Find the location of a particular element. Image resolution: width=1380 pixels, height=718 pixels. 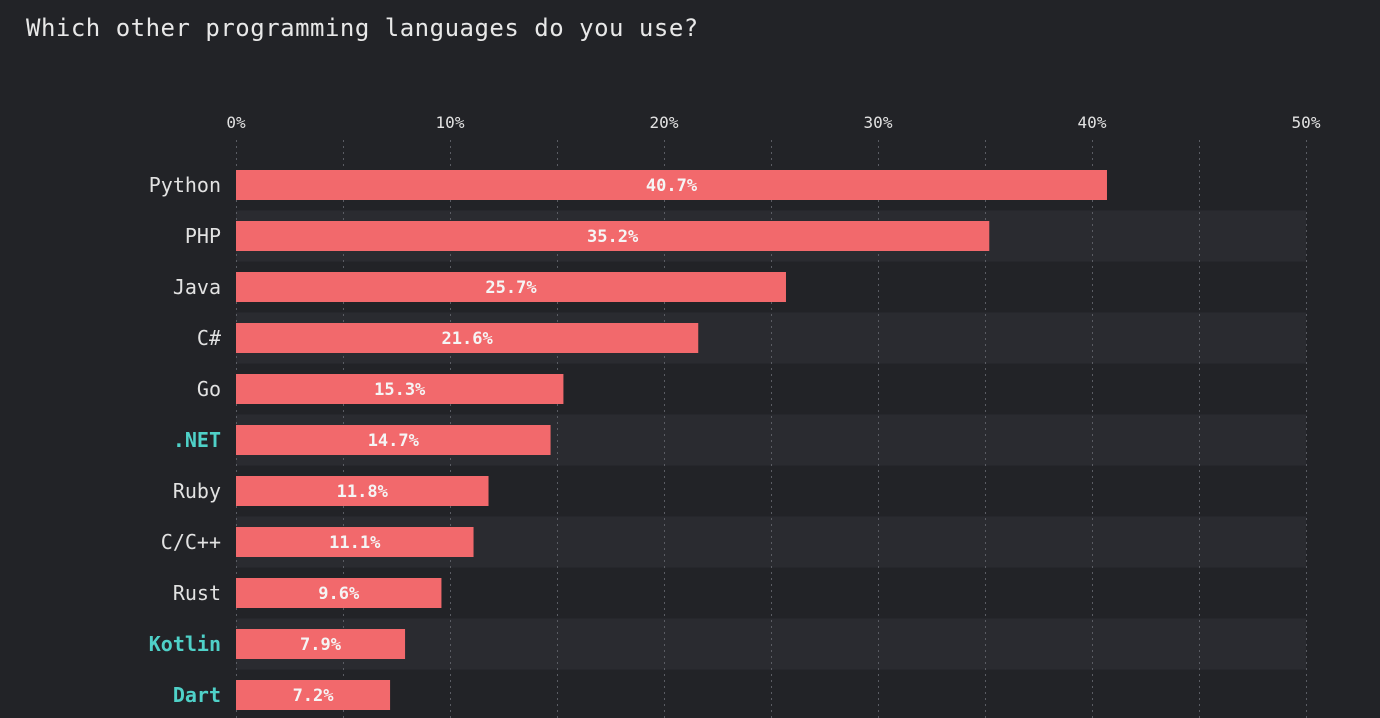

value-label: 7.2% is located at coordinates (314, 696).